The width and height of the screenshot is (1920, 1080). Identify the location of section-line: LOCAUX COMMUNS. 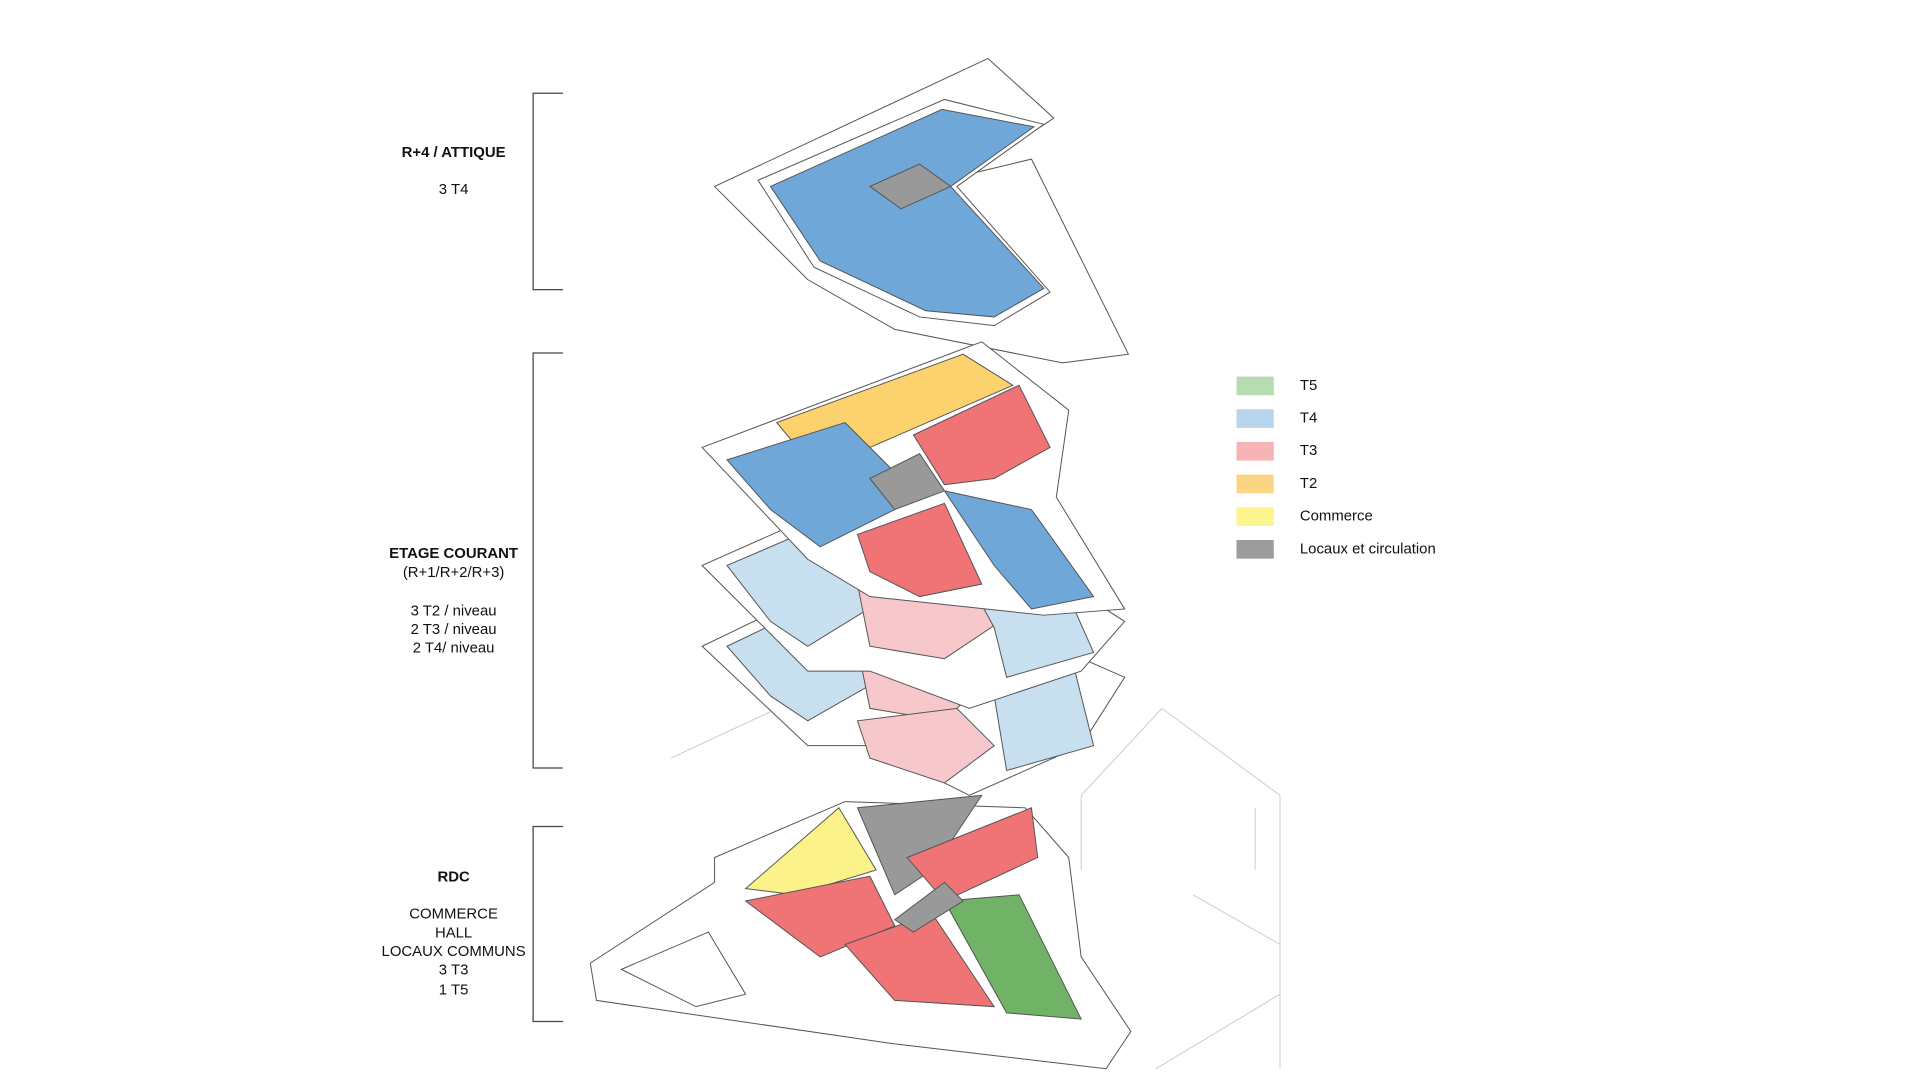
(454, 952).